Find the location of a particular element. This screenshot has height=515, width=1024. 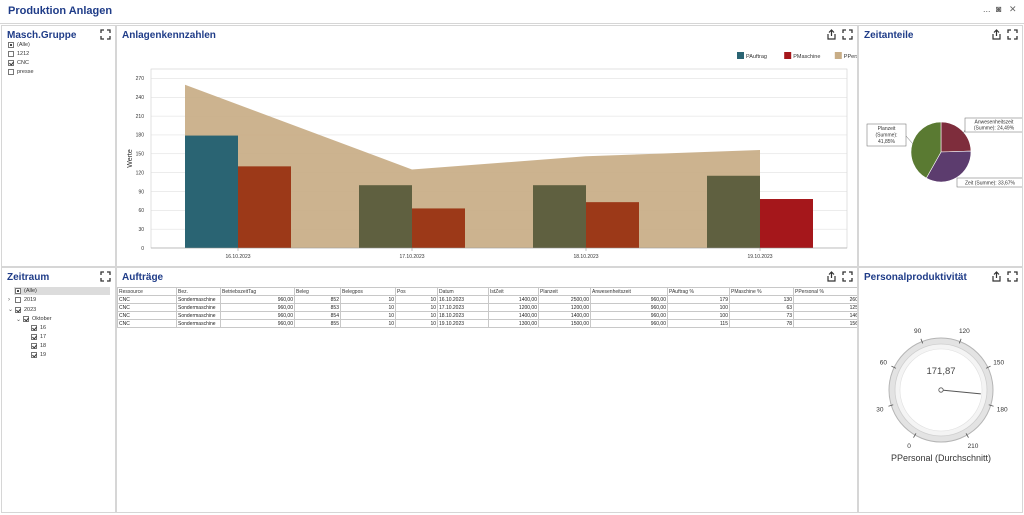

column-header: PMaschine % is located at coordinates (761, 291).